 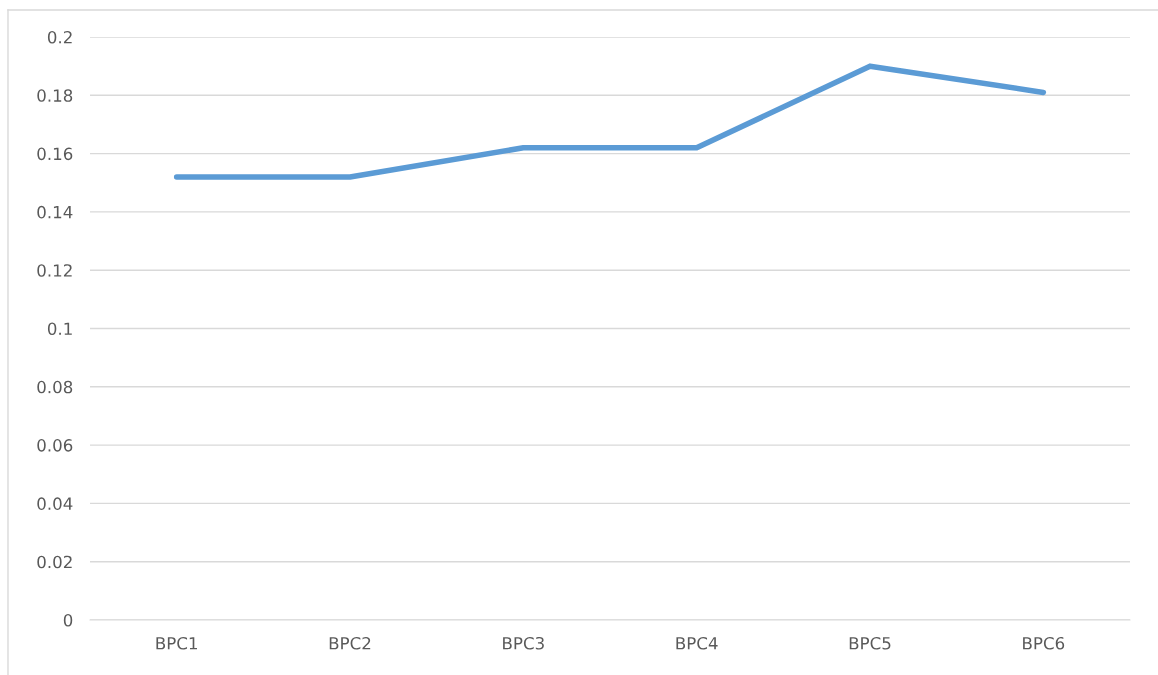 I want to click on y-tick-label: 0, so click(x=68, y=620).